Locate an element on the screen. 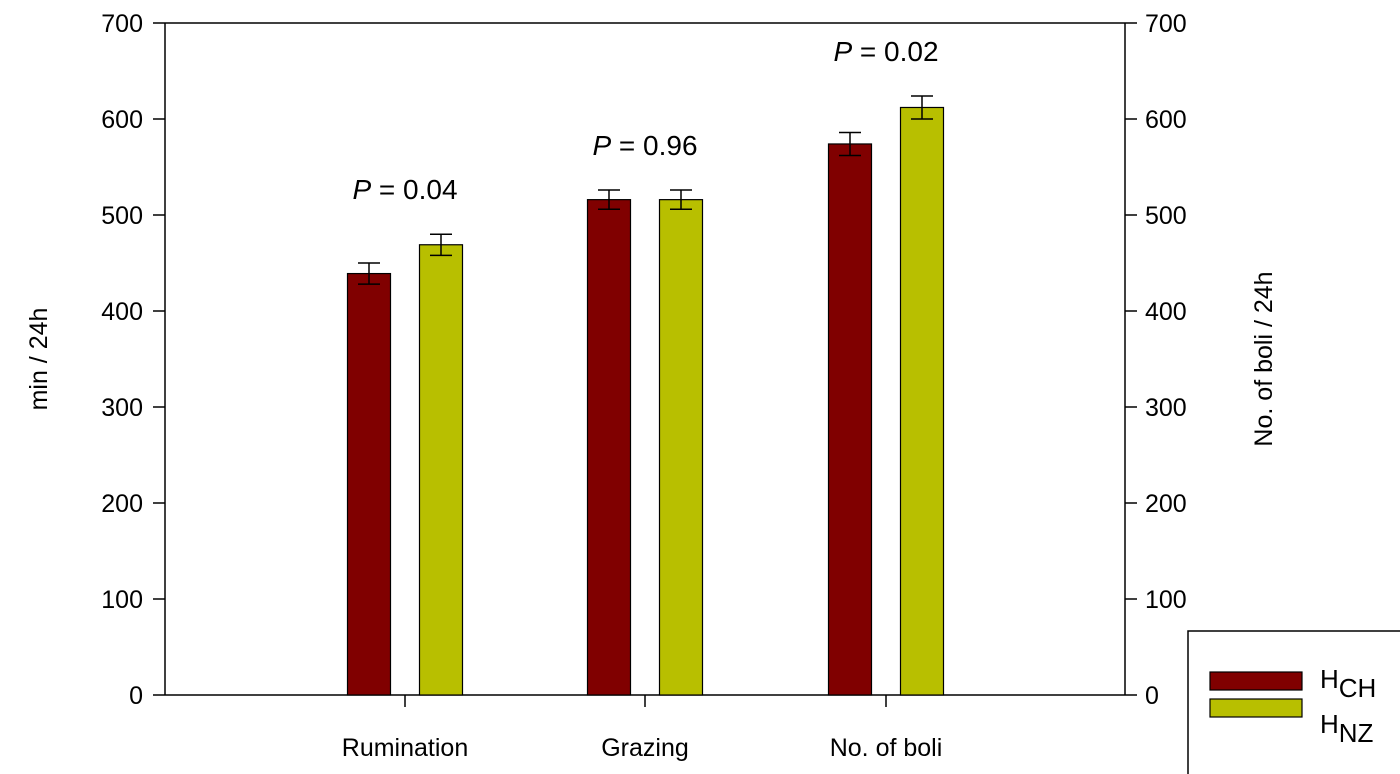 This screenshot has width=1400, height=774. bar-grazing-hch is located at coordinates (609, 447).